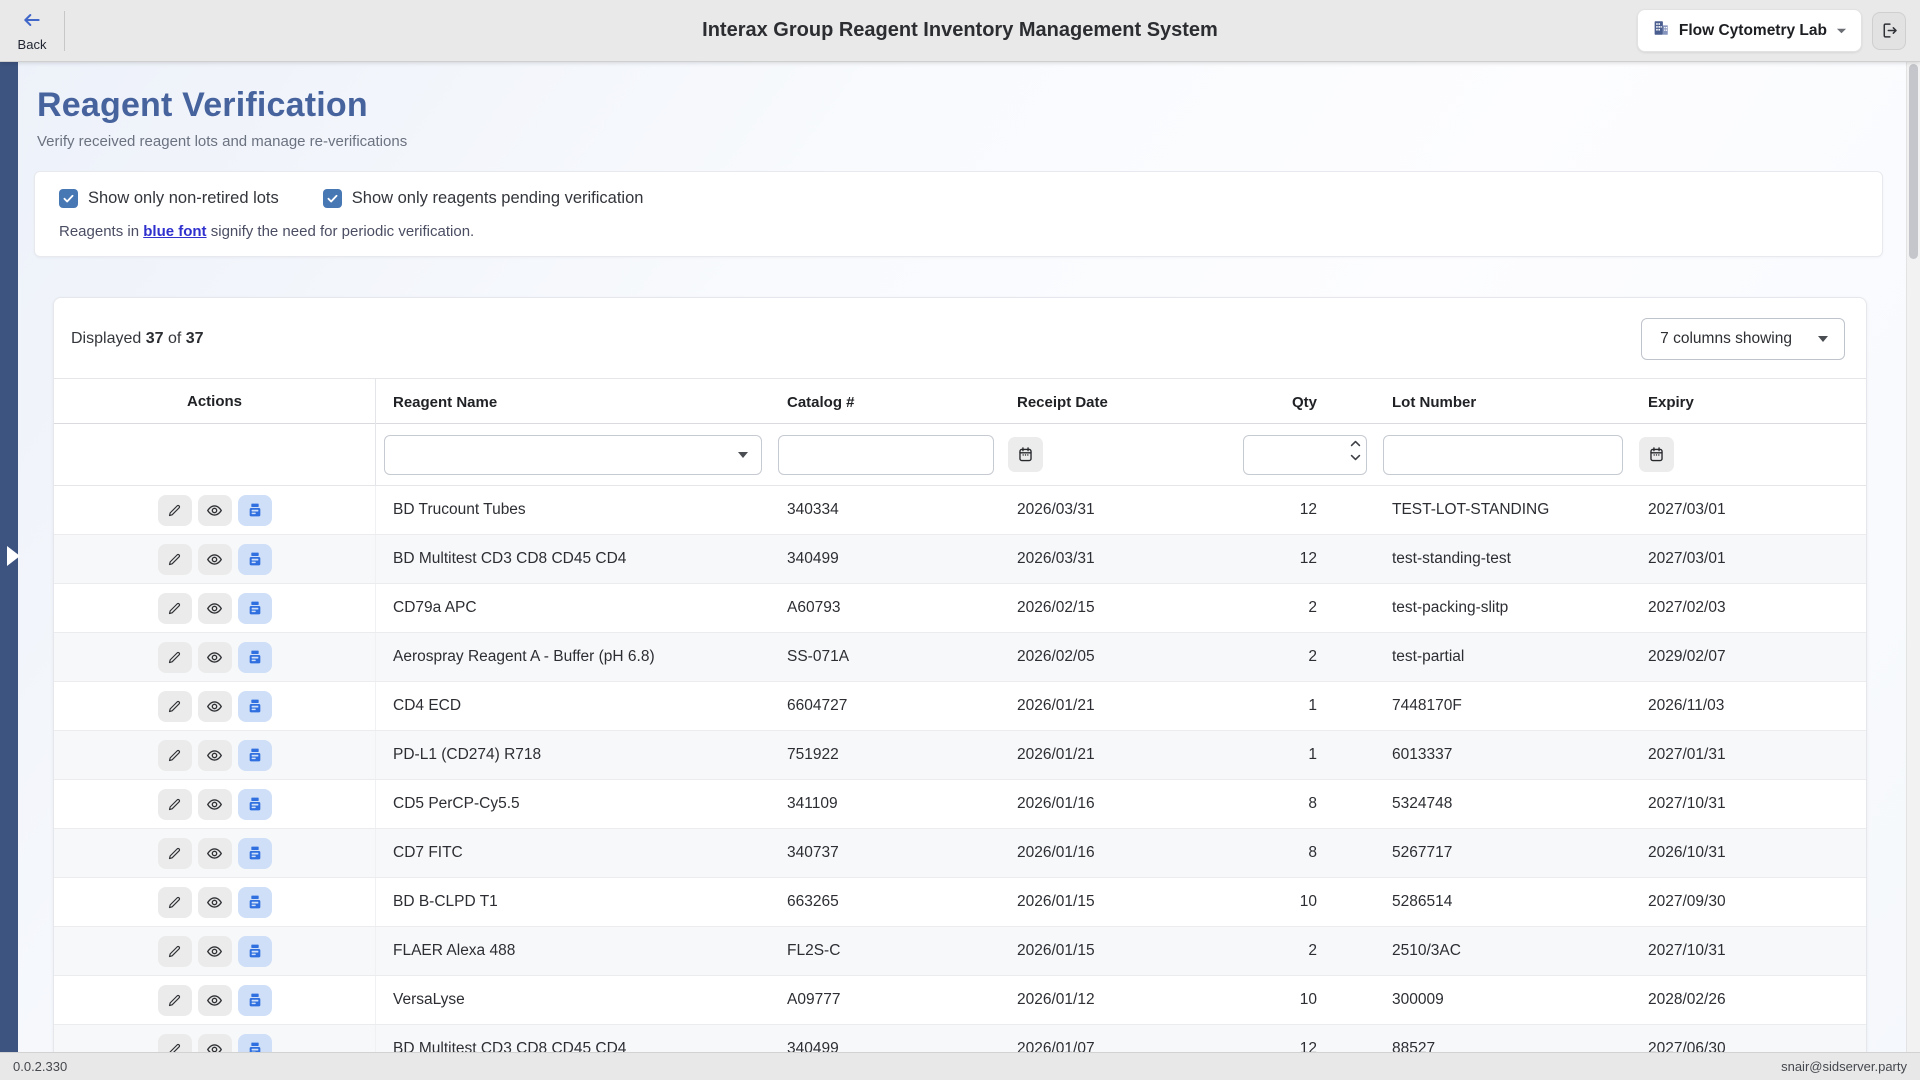 Image resolution: width=1920 pixels, height=1080 pixels. Describe the element at coordinates (886, 454) in the screenshot. I see `catalog-filter-input` at that location.